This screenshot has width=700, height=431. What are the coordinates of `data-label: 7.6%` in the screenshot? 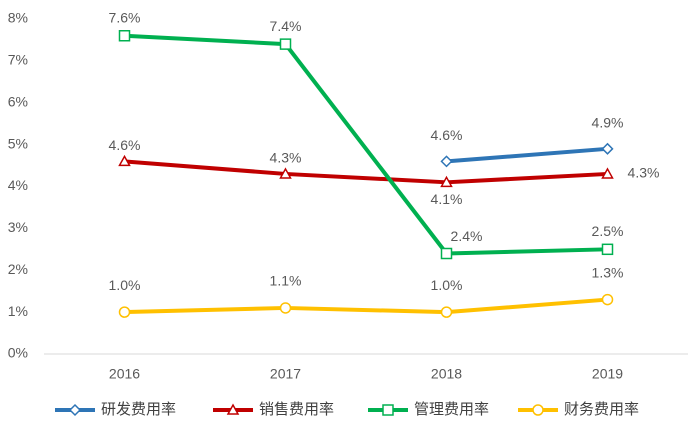 It's located at (125, 17).